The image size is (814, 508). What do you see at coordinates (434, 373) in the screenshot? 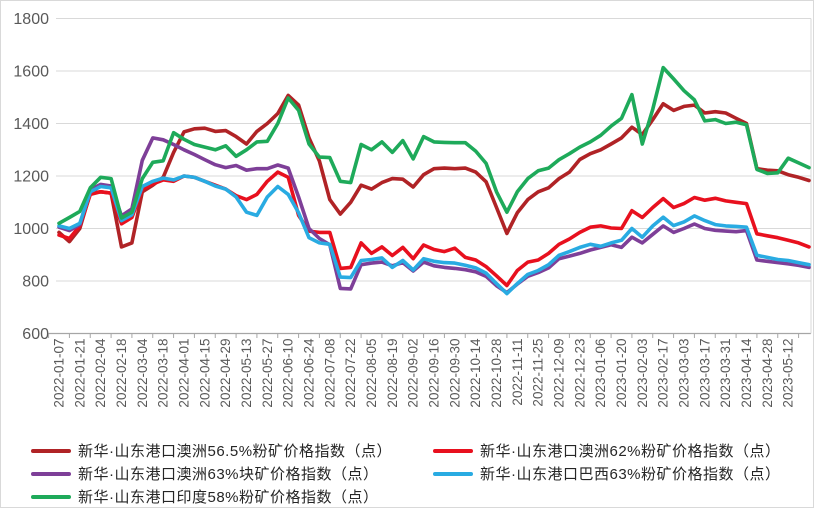
I see `x-axis-tick-label: 2022-09-16` at bounding box center [434, 373].